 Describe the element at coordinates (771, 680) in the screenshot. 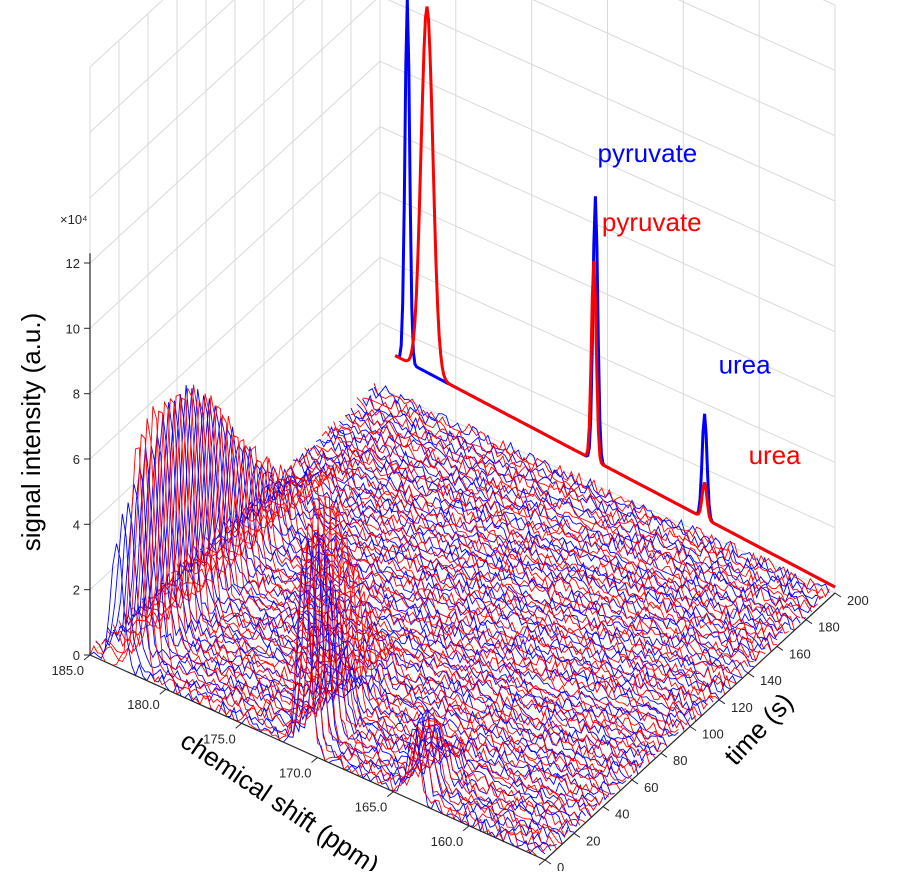

I see `y-tick-label: 140` at that location.